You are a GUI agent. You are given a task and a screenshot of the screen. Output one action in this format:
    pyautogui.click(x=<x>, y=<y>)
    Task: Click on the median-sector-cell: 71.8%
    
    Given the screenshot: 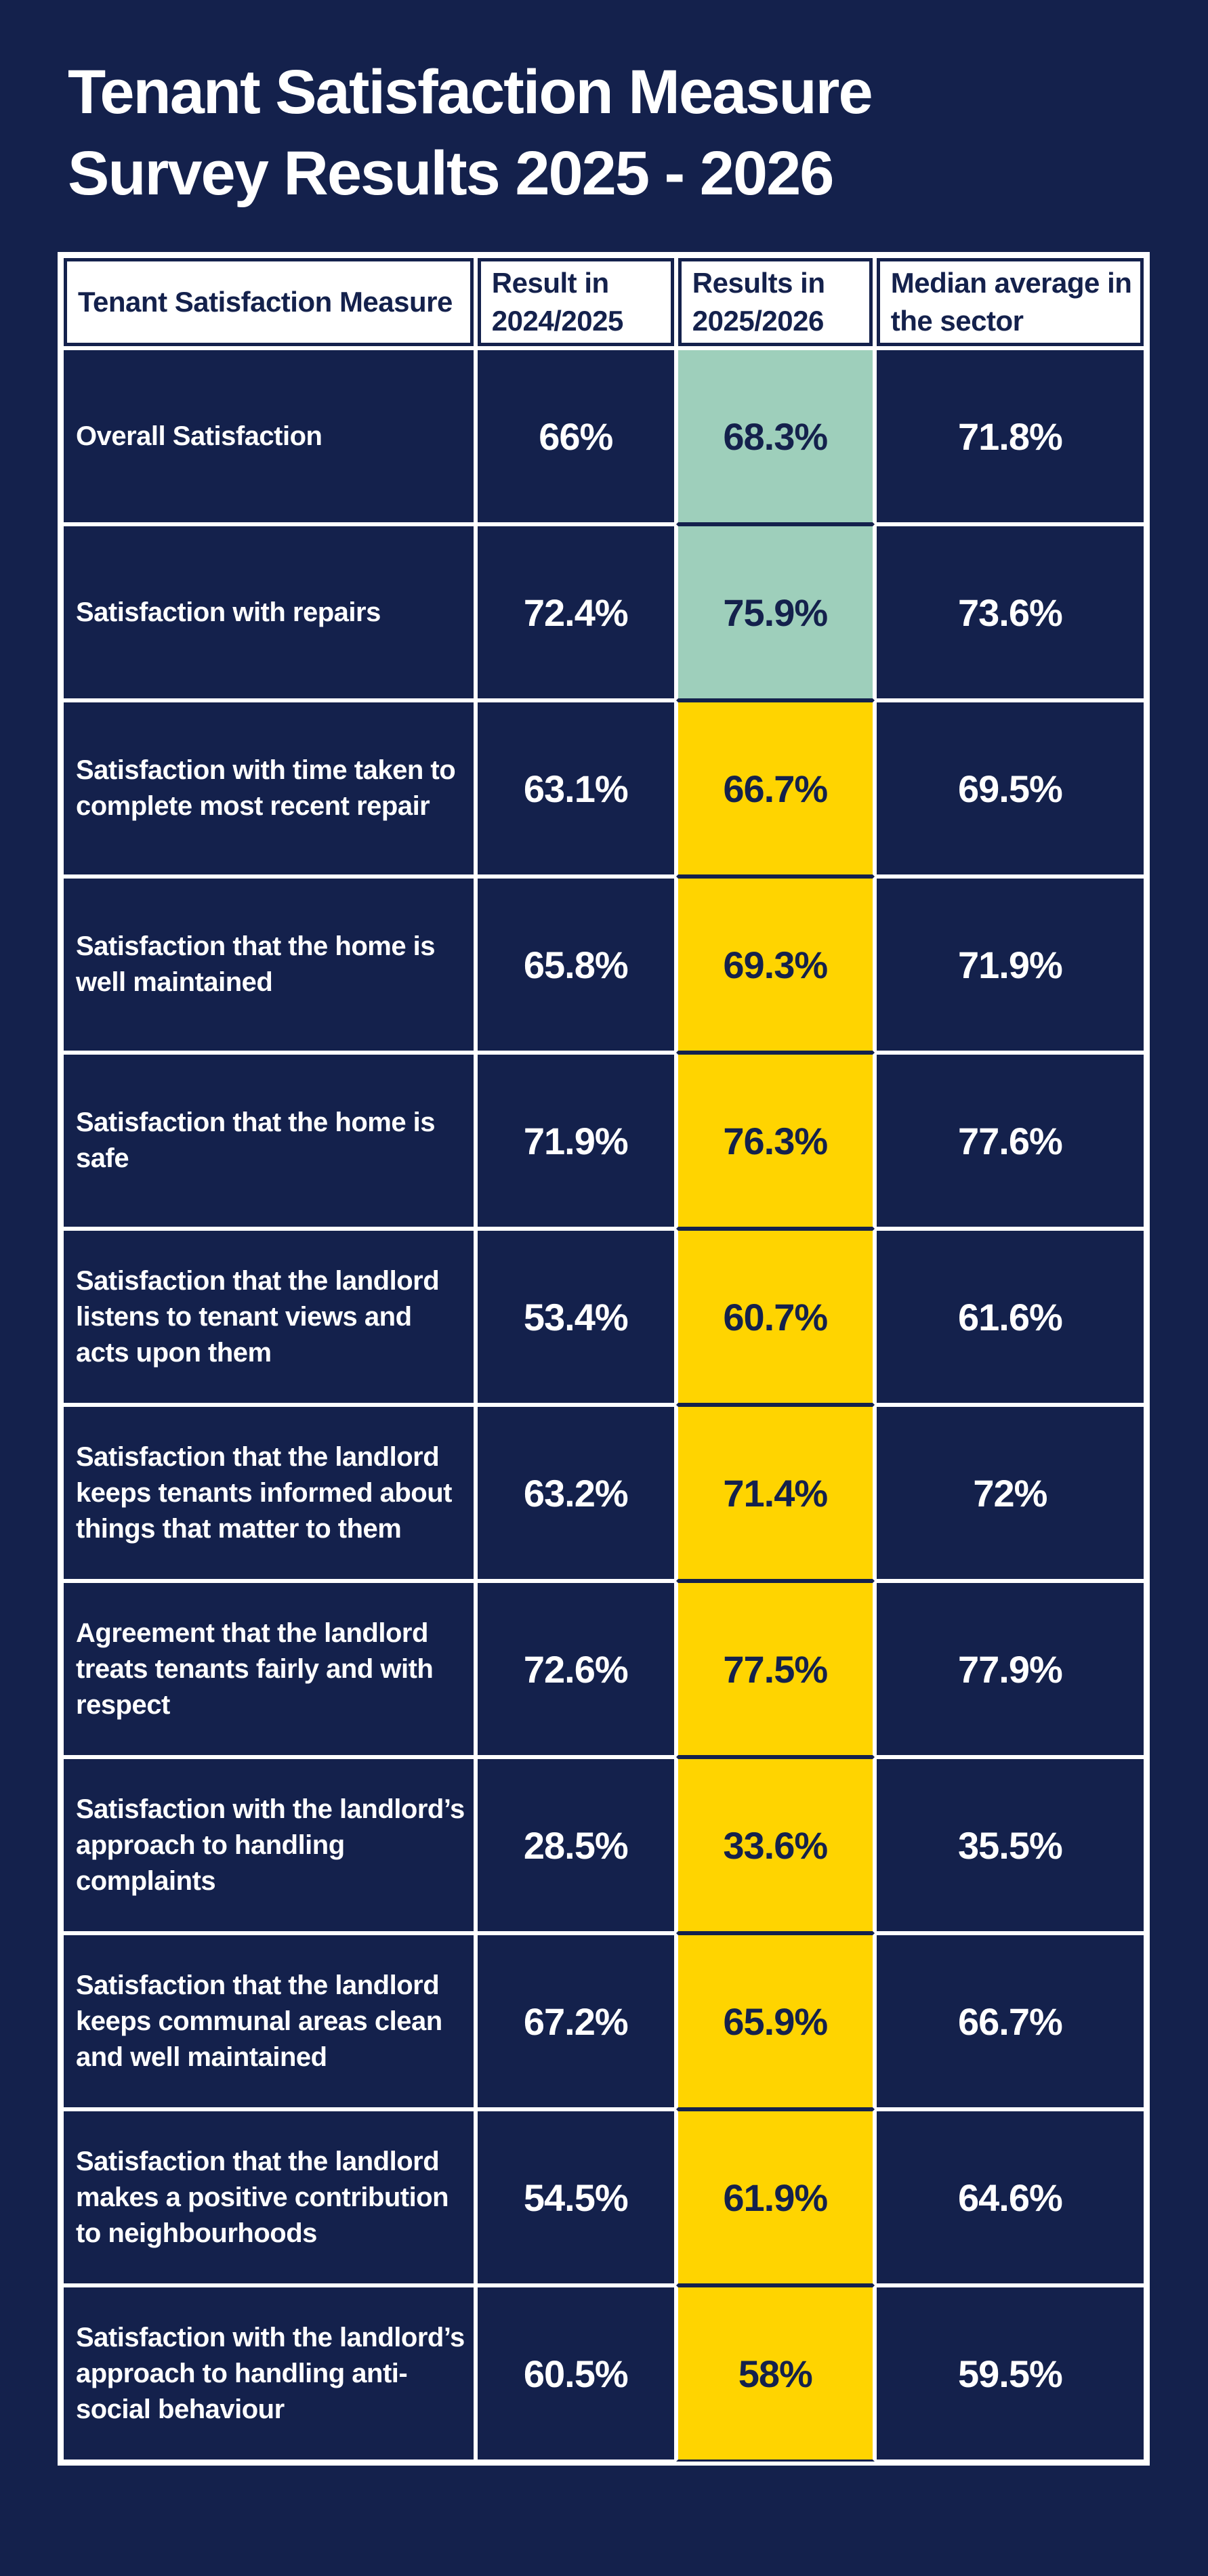 What is the action you would take?
    pyautogui.click(x=1010, y=436)
    